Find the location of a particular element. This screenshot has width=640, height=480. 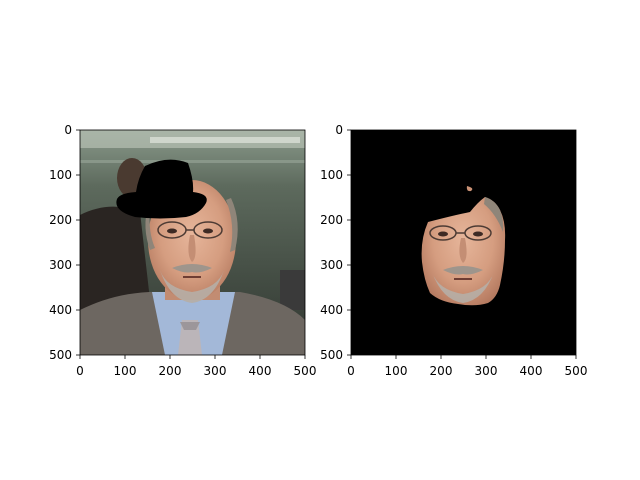

right-x-tick-label: 400 is located at coordinates (531, 371).